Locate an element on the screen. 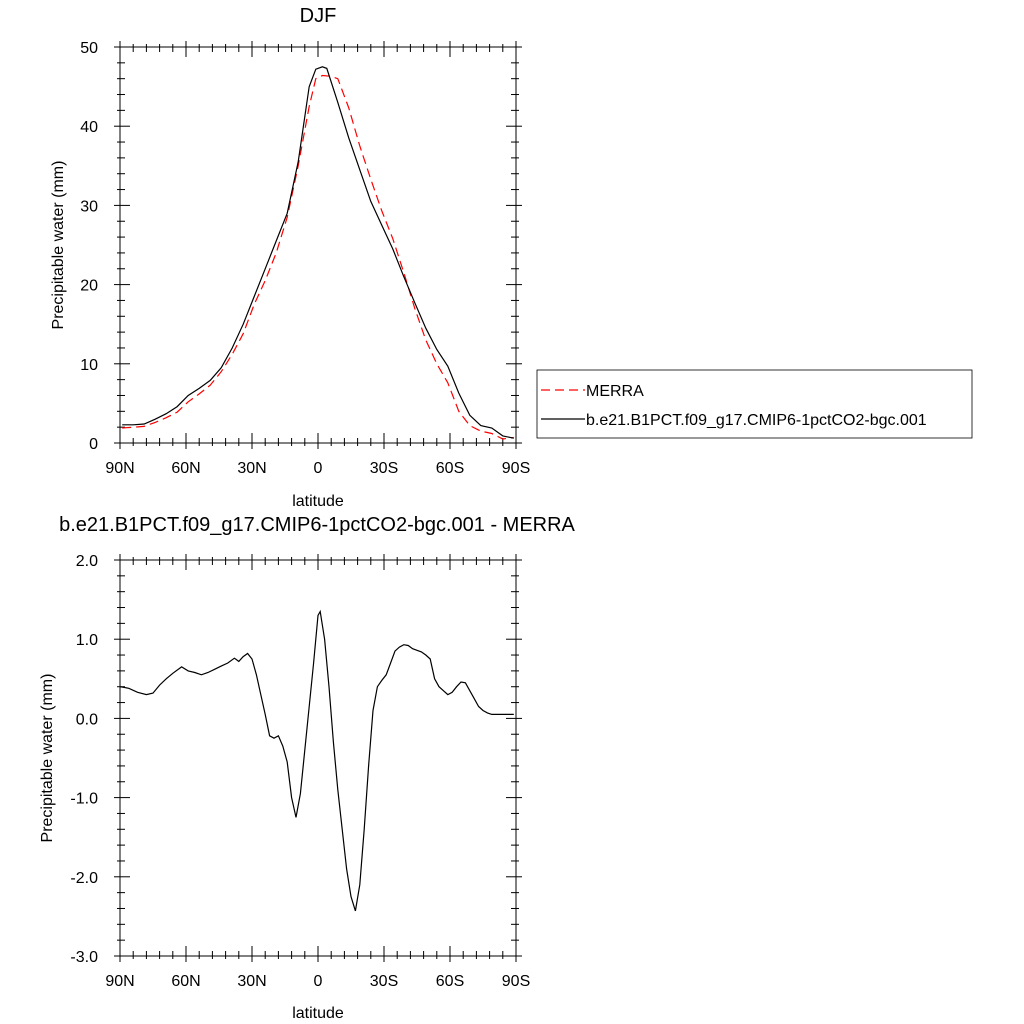 Image resolution: width=1024 pixels, height=1024 pixels. y-tick-label: 10 is located at coordinates (89, 365).